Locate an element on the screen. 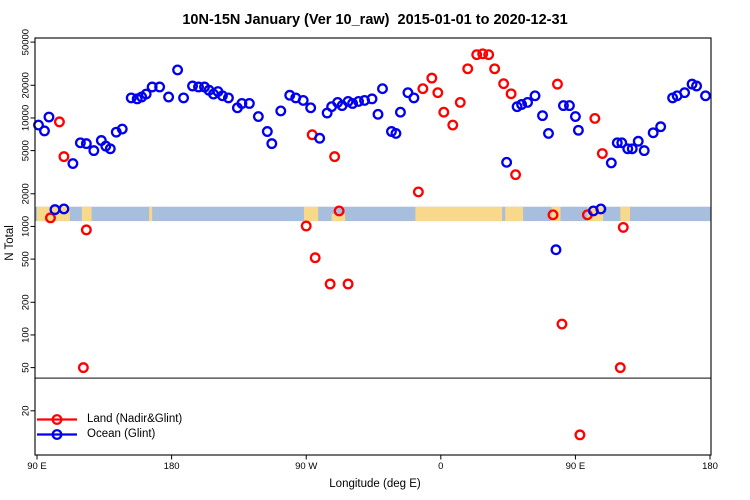 The width and height of the screenshot is (750, 500). y-tick-label: 5000 is located at coordinates (26, 150).